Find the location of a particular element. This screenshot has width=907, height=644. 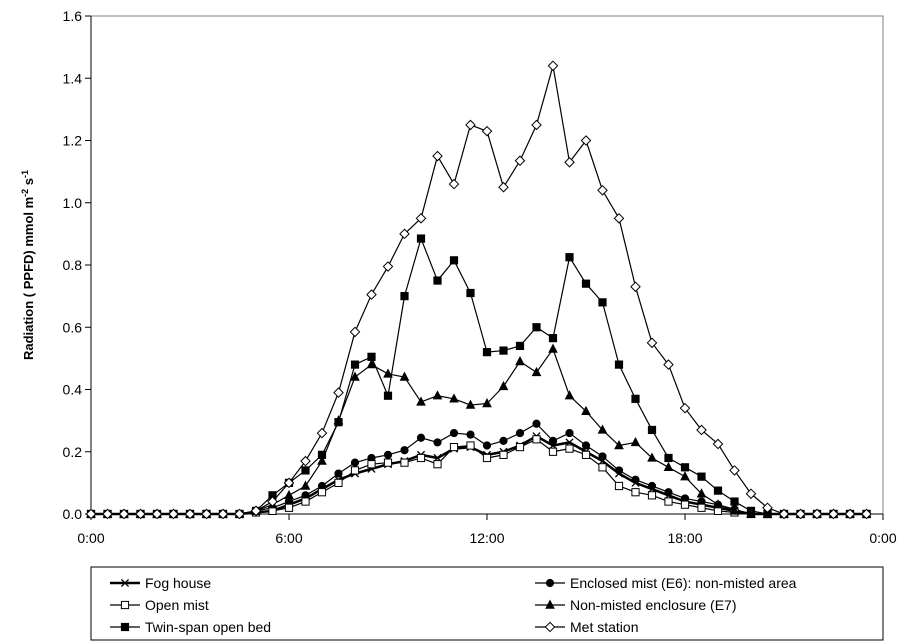

y-tick-label: 1.4 is located at coordinates (73, 78).